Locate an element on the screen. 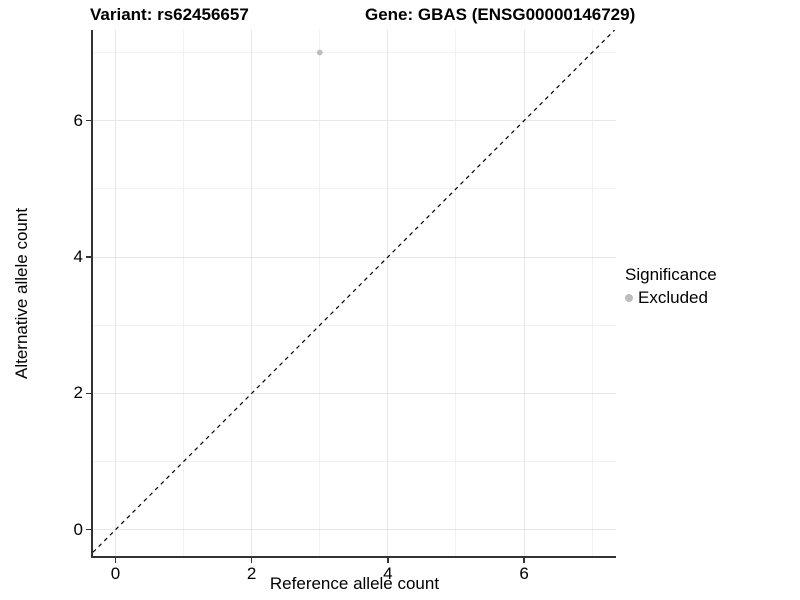  data-point is located at coordinates (319, 52).